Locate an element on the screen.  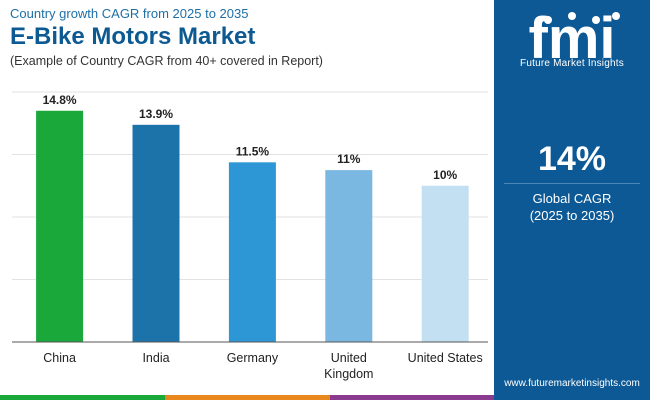
global-cagr-label-line1: Global CAGR is located at coordinates (572, 198).